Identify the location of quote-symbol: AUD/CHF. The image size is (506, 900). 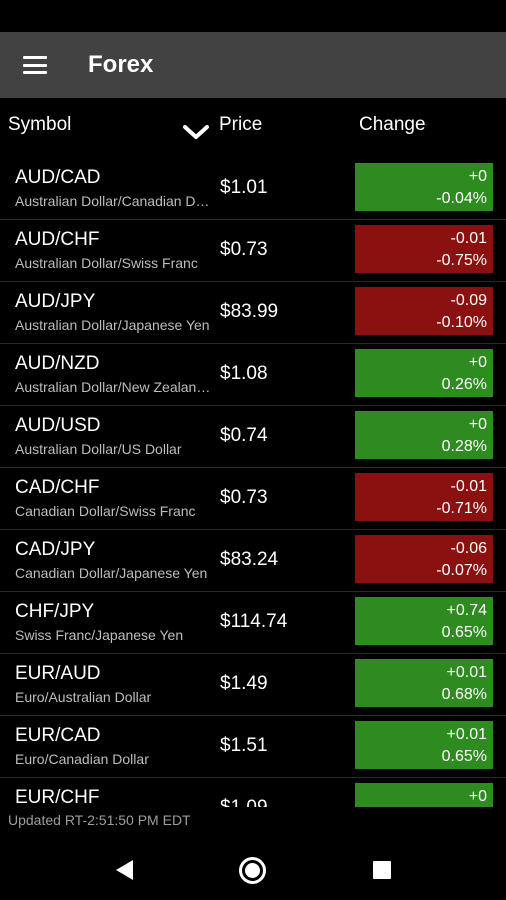
(57, 239).